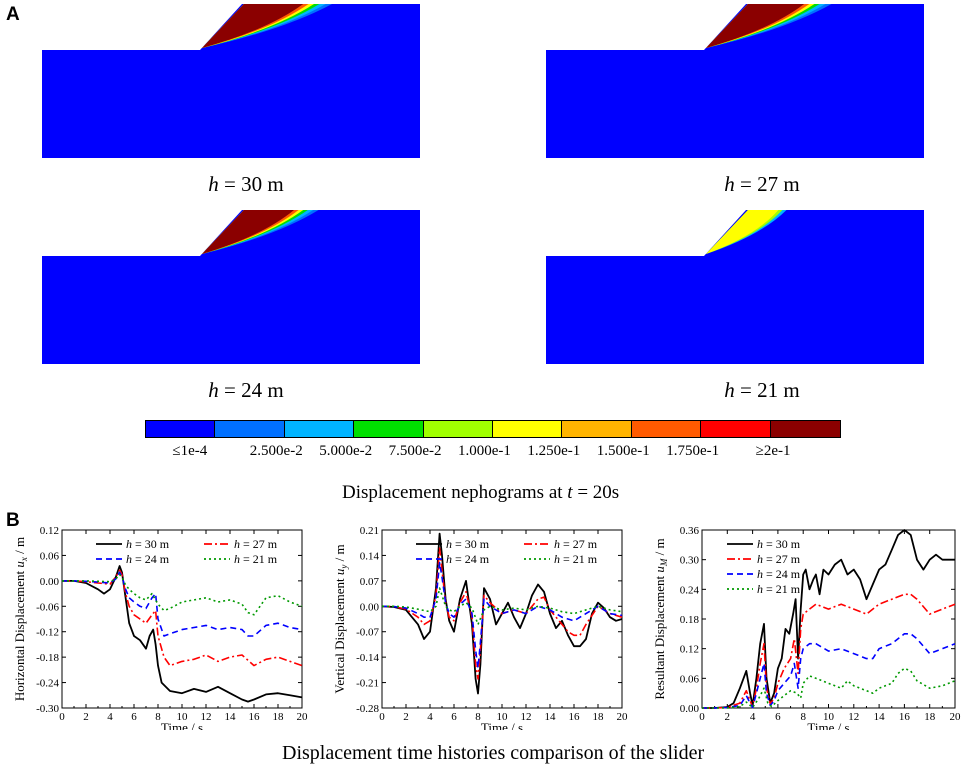  What do you see at coordinates (13, 14) in the screenshot?
I see `panel-a-letter: A` at bounding box center [13, 14].